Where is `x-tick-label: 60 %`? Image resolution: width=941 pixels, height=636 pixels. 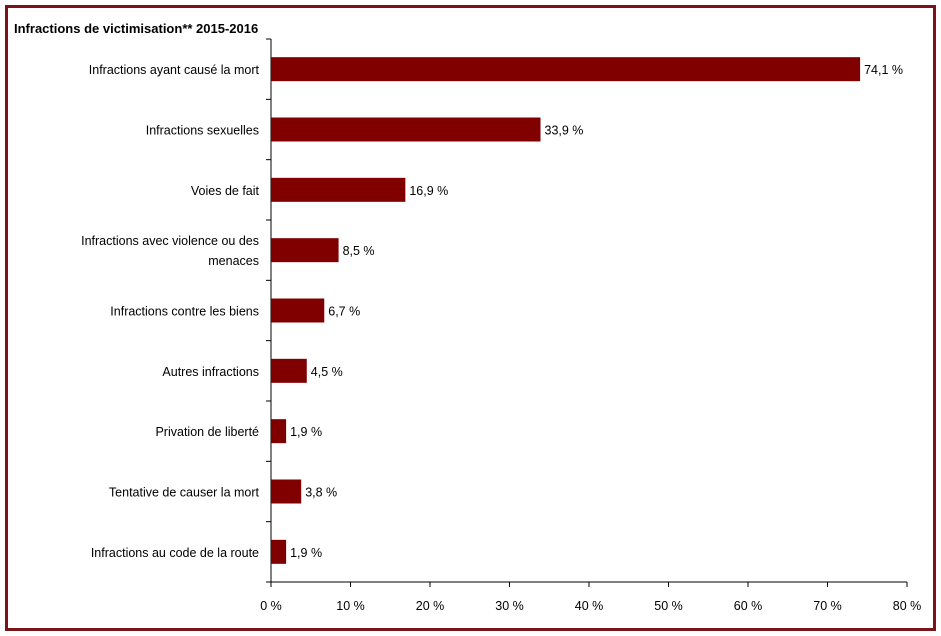
x-tick-label: 60 % is located at coordinates (748, 606).